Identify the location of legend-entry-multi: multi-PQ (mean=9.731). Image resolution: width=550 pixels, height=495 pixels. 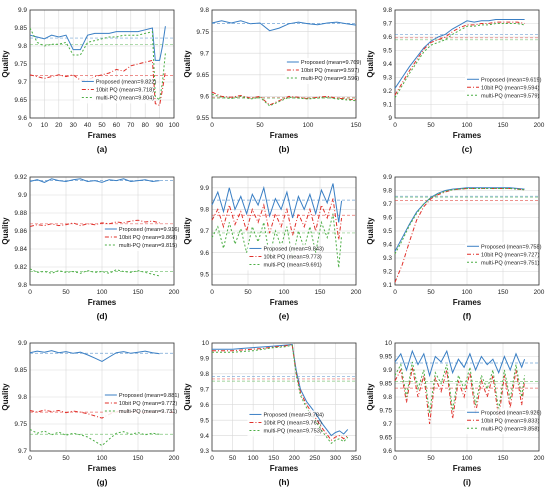
(148, 412).